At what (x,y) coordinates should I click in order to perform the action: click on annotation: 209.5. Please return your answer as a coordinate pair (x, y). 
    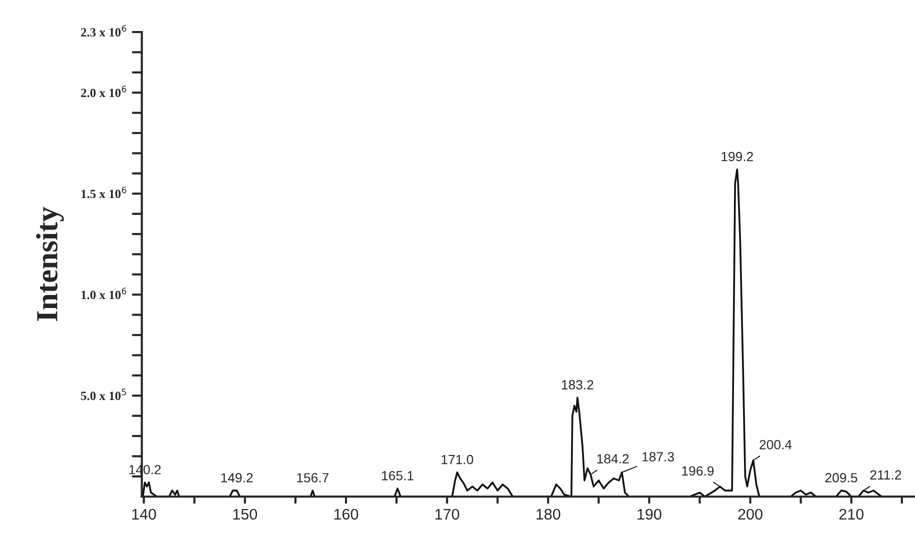
    Looking at the image, I should click on (841, 477).